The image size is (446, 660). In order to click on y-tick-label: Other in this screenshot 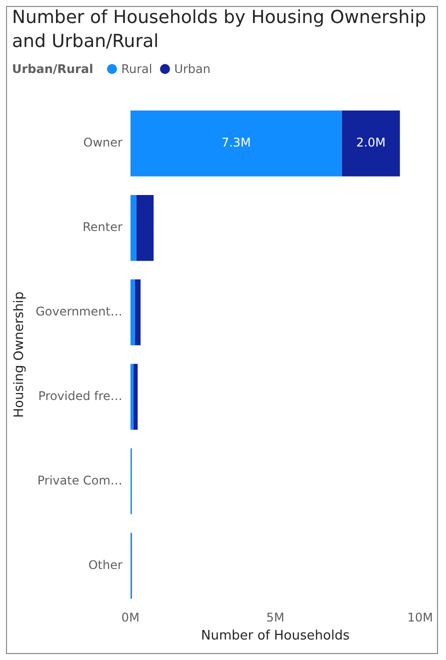, I will do `click(105, 565)`.